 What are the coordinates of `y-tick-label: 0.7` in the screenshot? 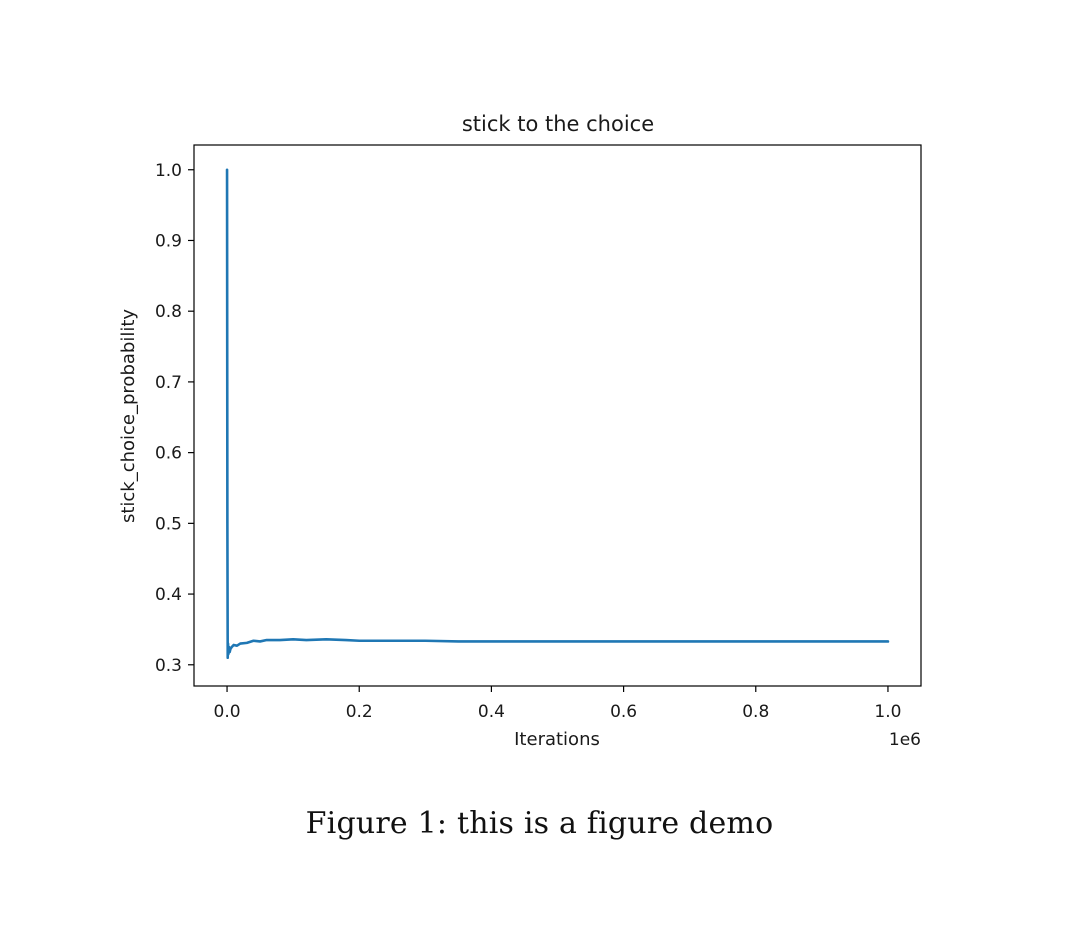 It's located at (168, 383).